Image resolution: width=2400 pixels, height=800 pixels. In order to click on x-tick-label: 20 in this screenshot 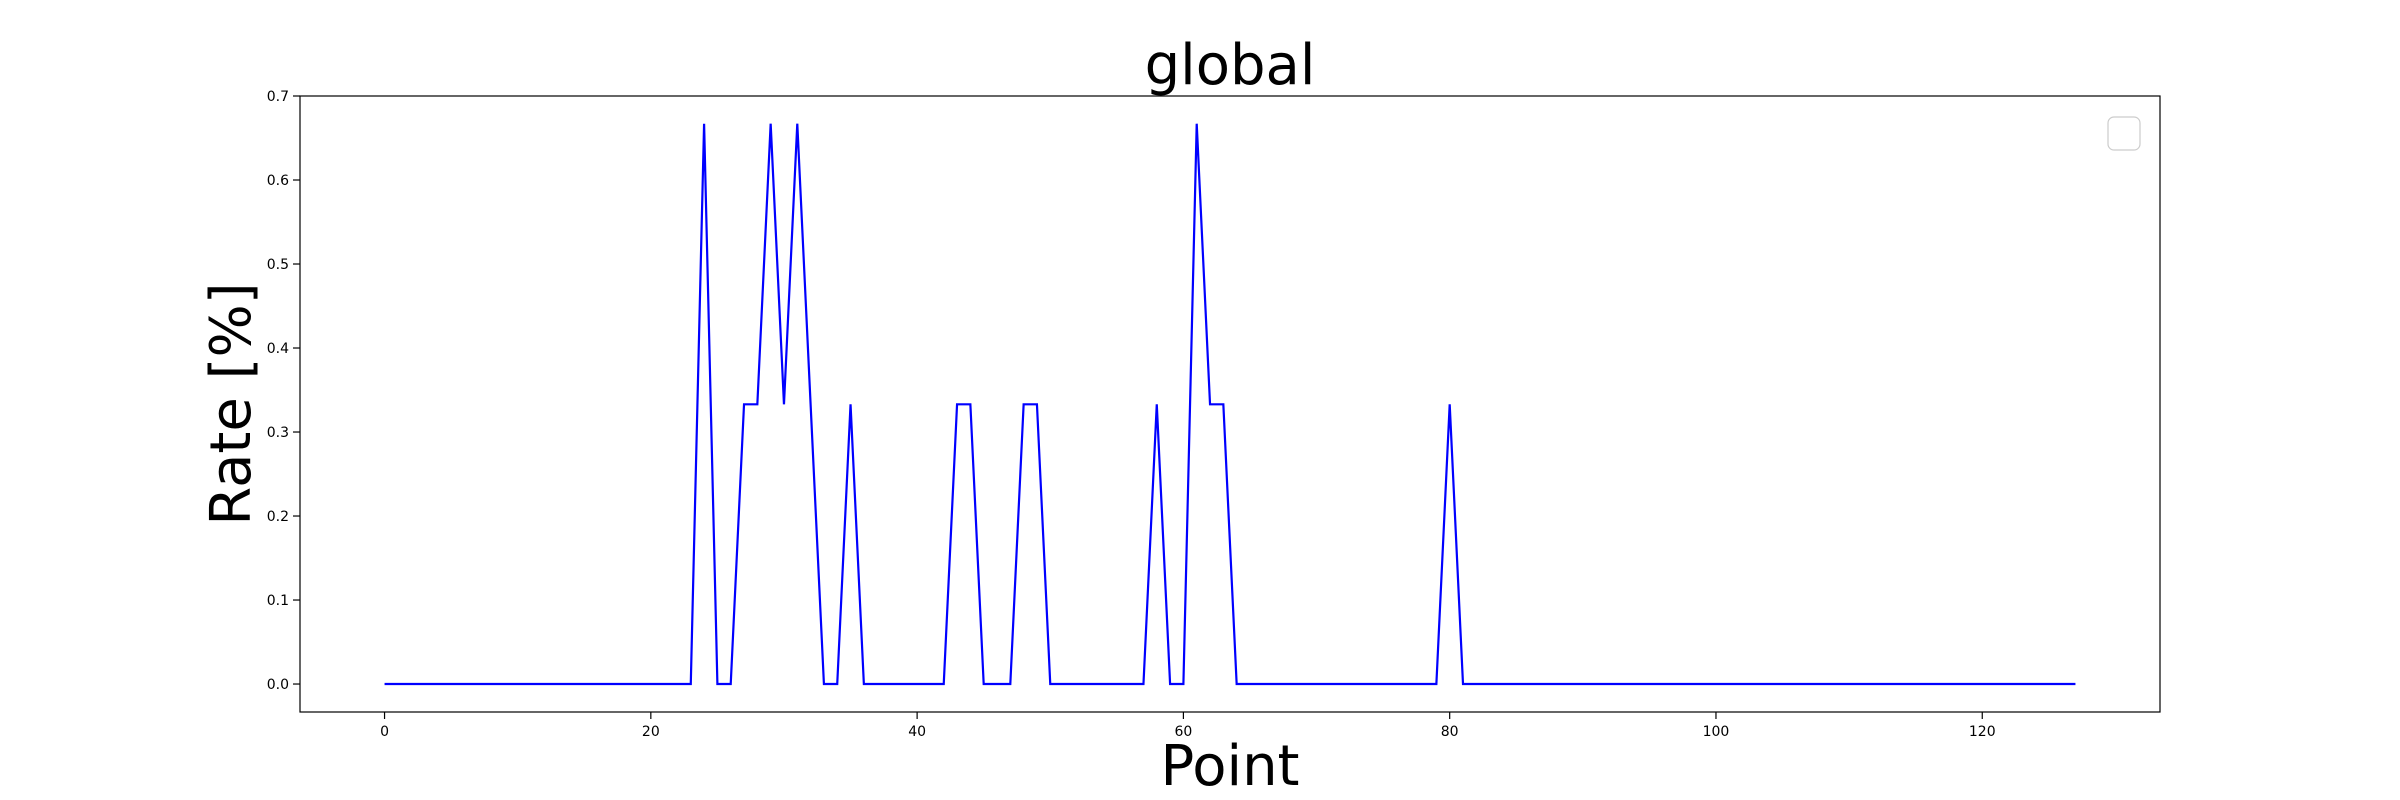, I will do `click(651, 732)`.